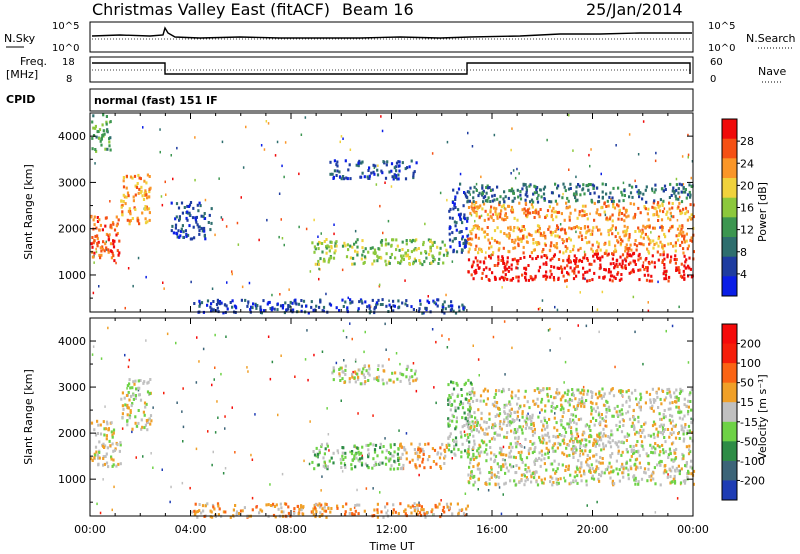 This screenshot has height=554, width=800. Describe the element at coordinates (729, 373) in the screenshot. I see `velocity-colorbar-segment` at that location.